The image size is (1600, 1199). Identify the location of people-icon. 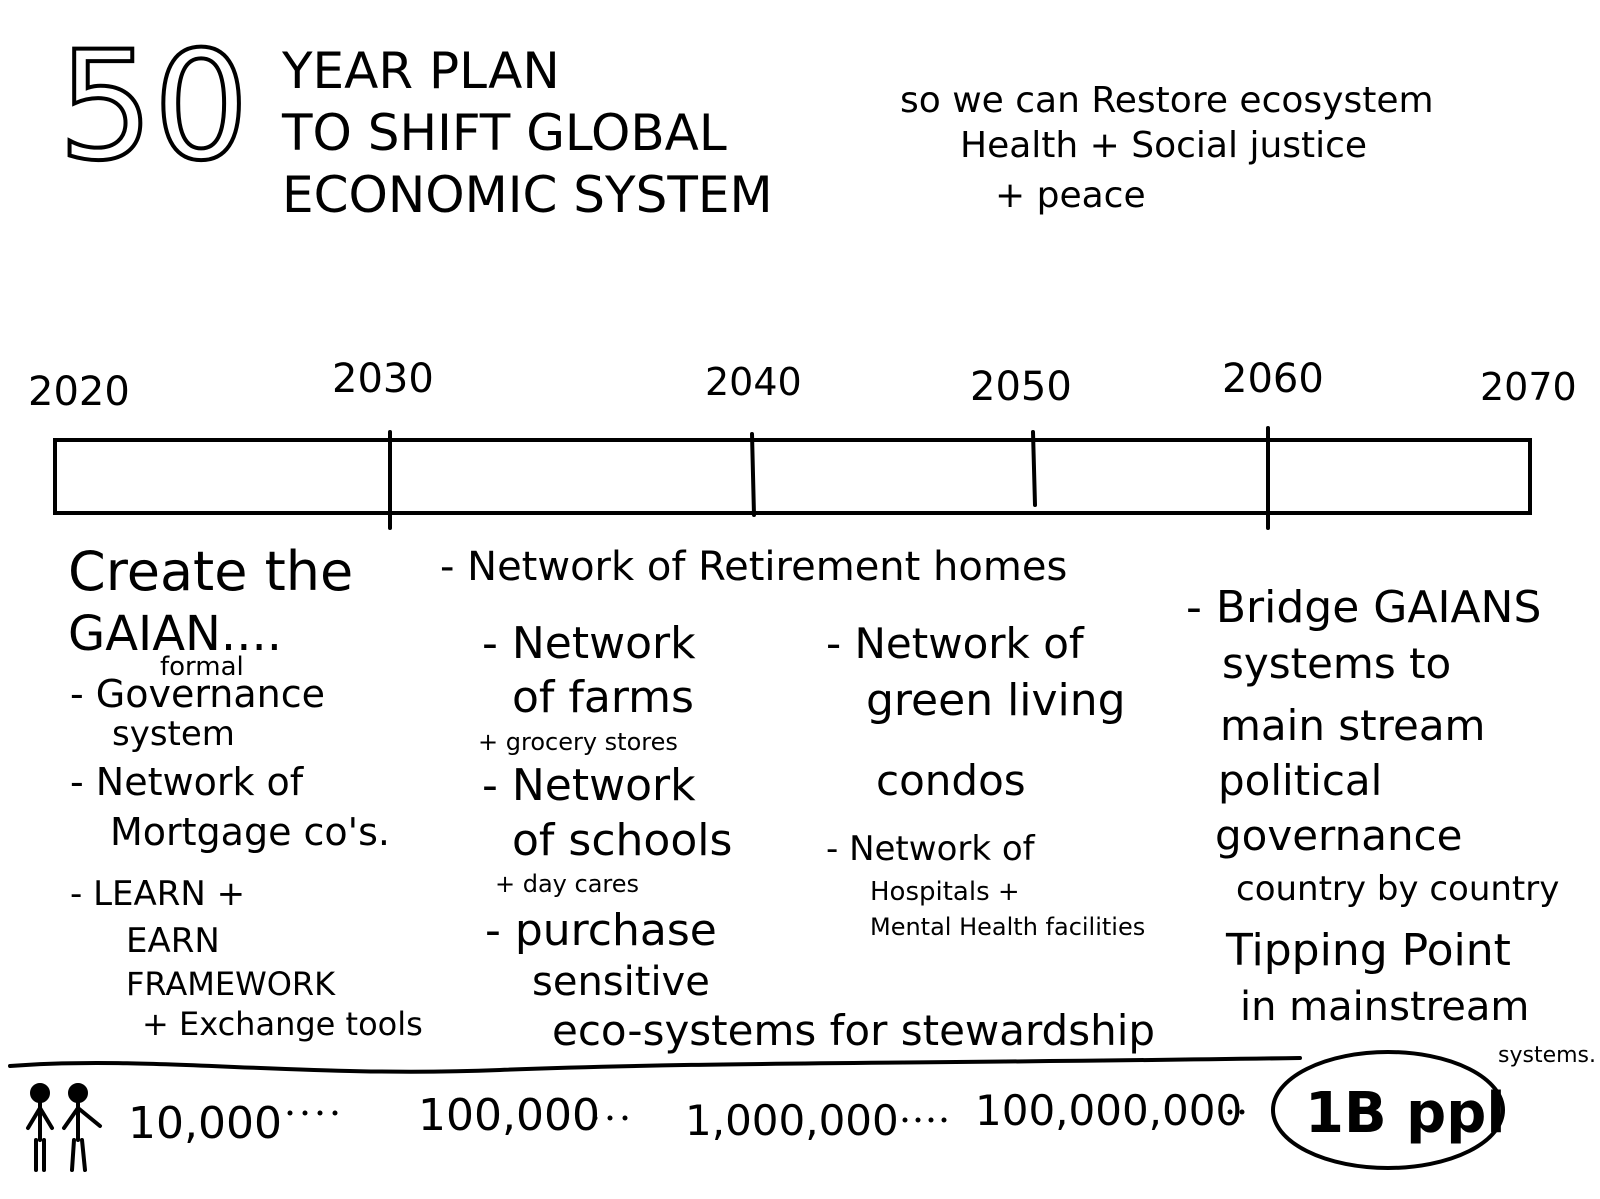
(64, 1127).